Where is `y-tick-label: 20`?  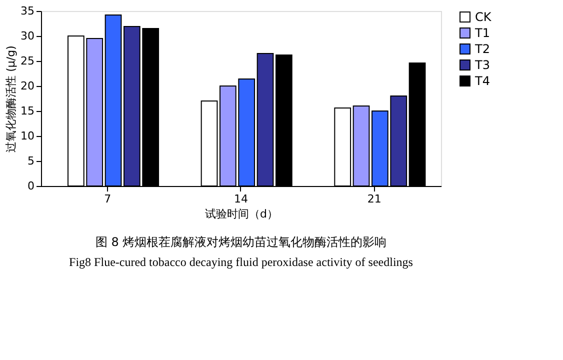
y-tick-label: 20 is located at coordinates (27, 86).